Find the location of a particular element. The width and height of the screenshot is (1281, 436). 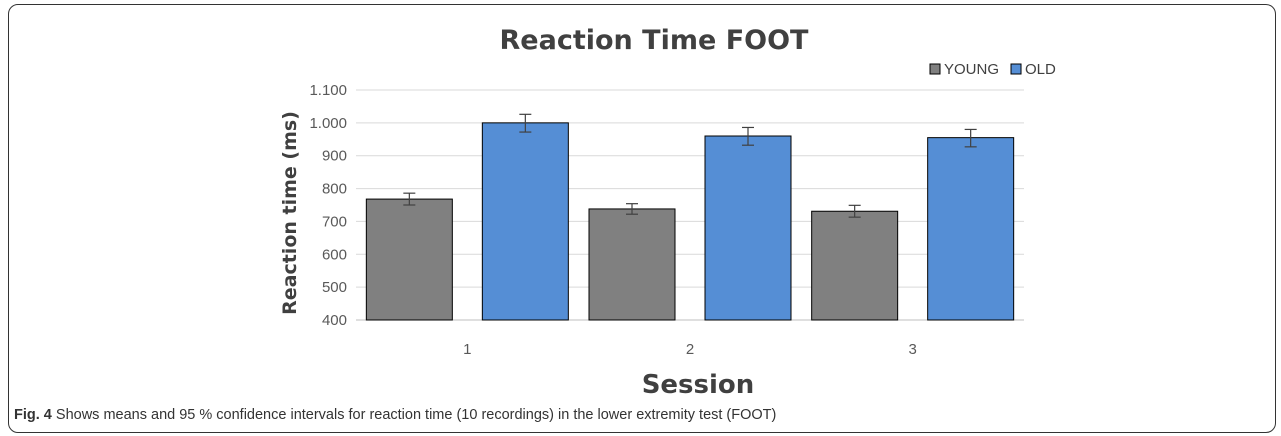

legend-swatch-old is located at coordinates (1016, 69).